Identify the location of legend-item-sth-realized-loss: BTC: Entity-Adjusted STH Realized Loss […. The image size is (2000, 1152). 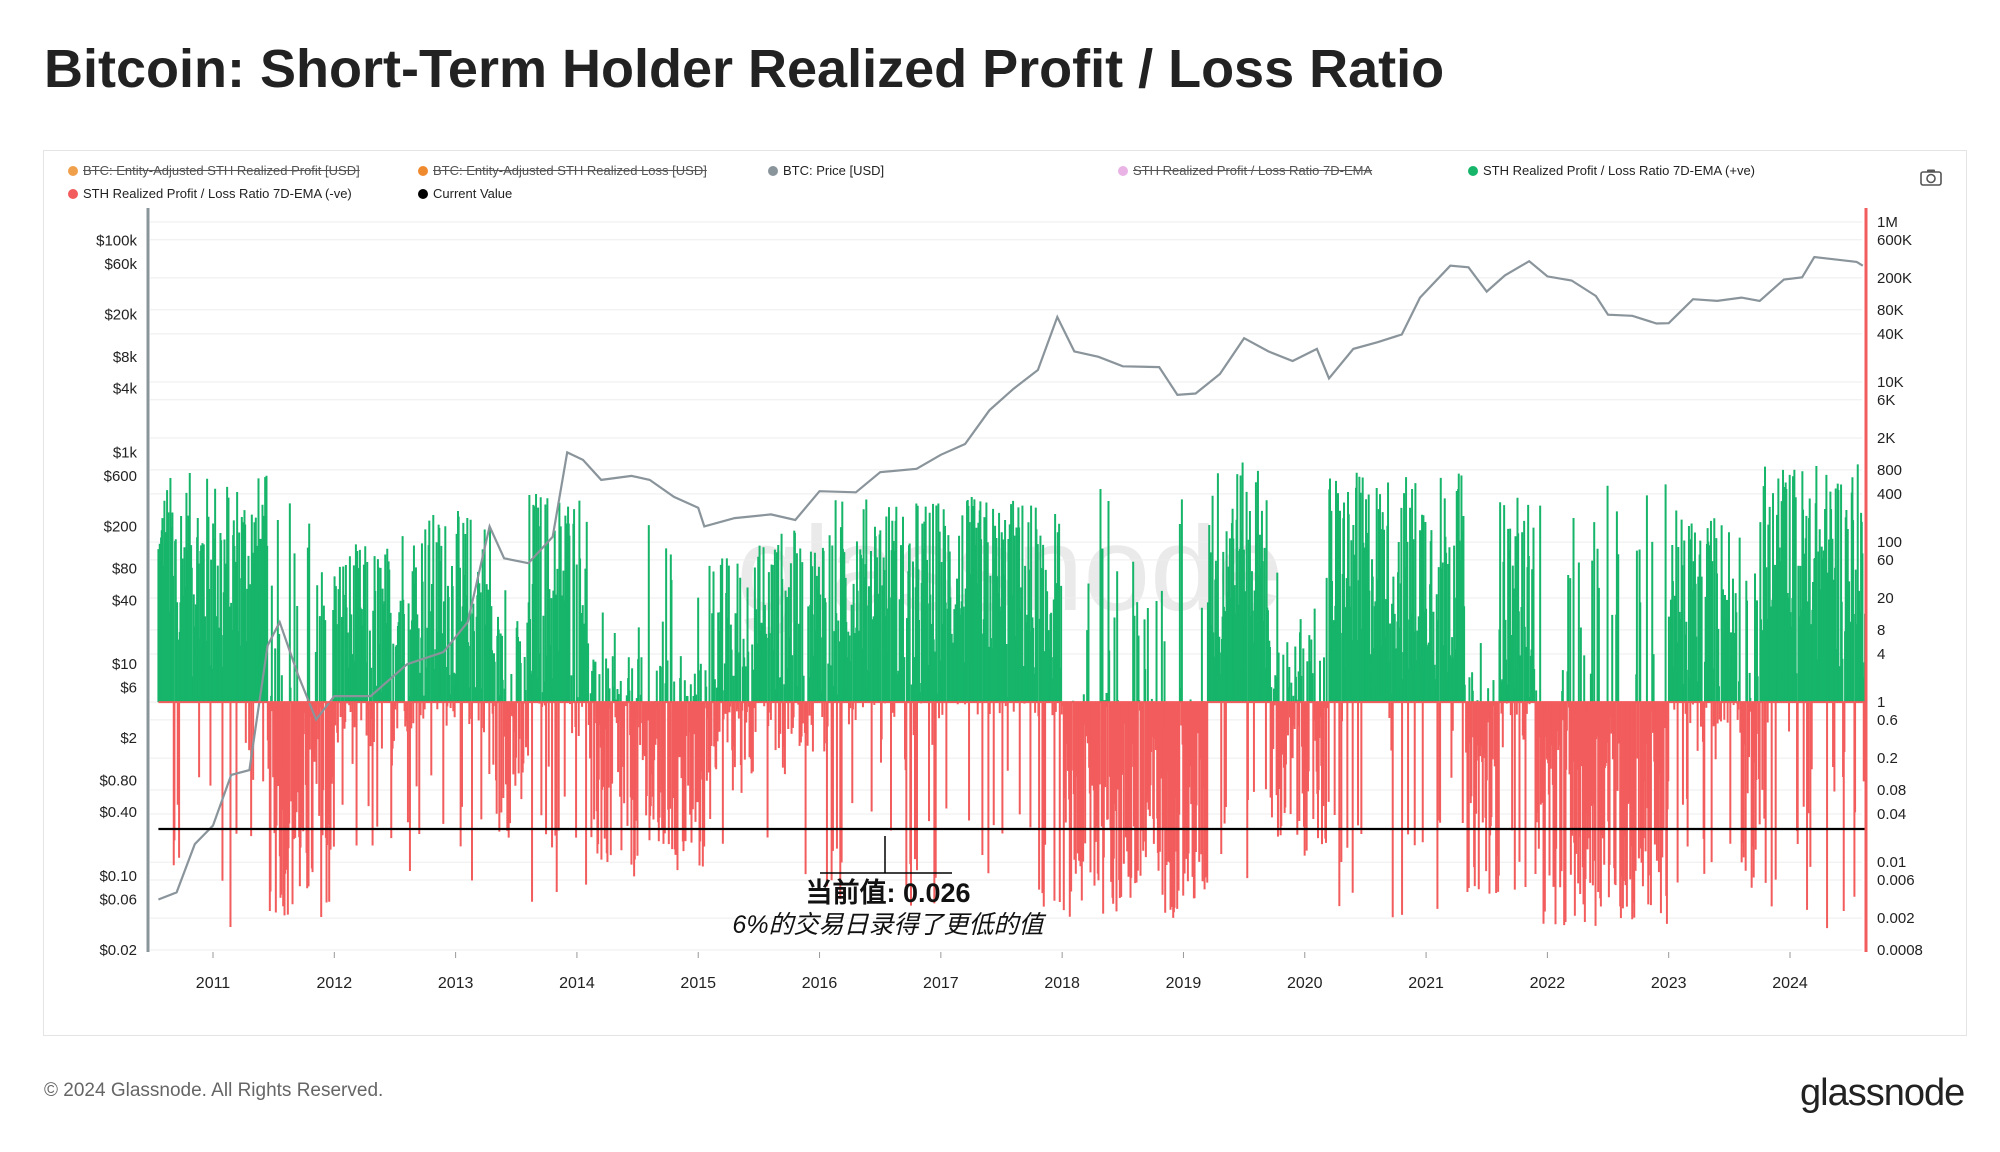
(562, 170).